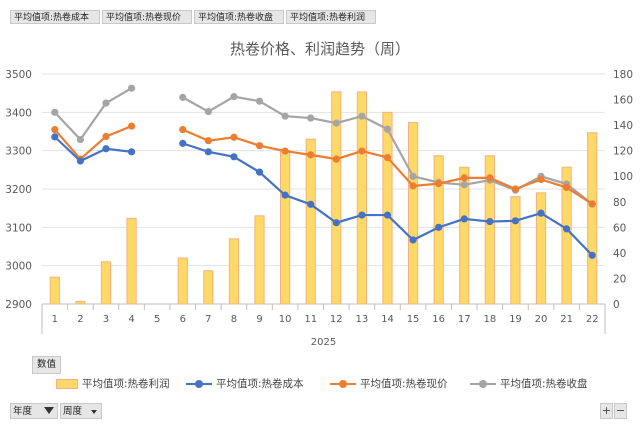 This screenshot has height=427, width=640. I want to click on field-button-price: 平均值项:热卷现价, so click(147, 17).